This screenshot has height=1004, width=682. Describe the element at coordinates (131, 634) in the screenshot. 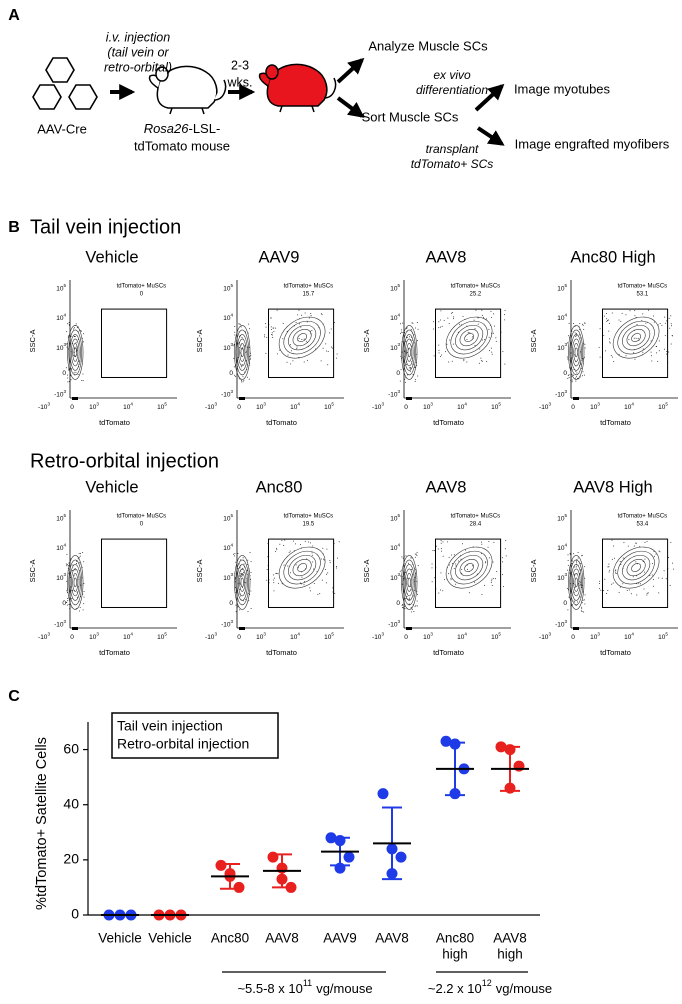

I see `x-tick-label-exp: 4` at that location.